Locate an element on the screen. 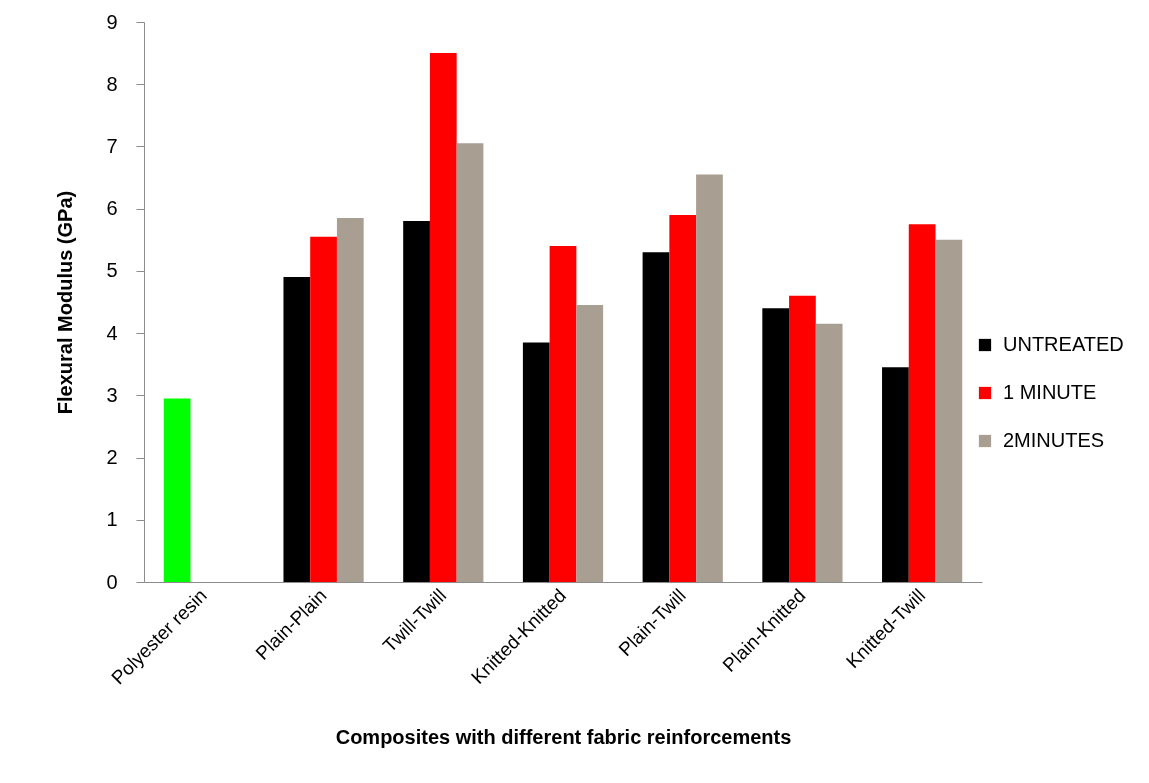 The height and width of the screenshot is (783, 1149). y-tick-label: 1 is located at coordinates (112, 519).